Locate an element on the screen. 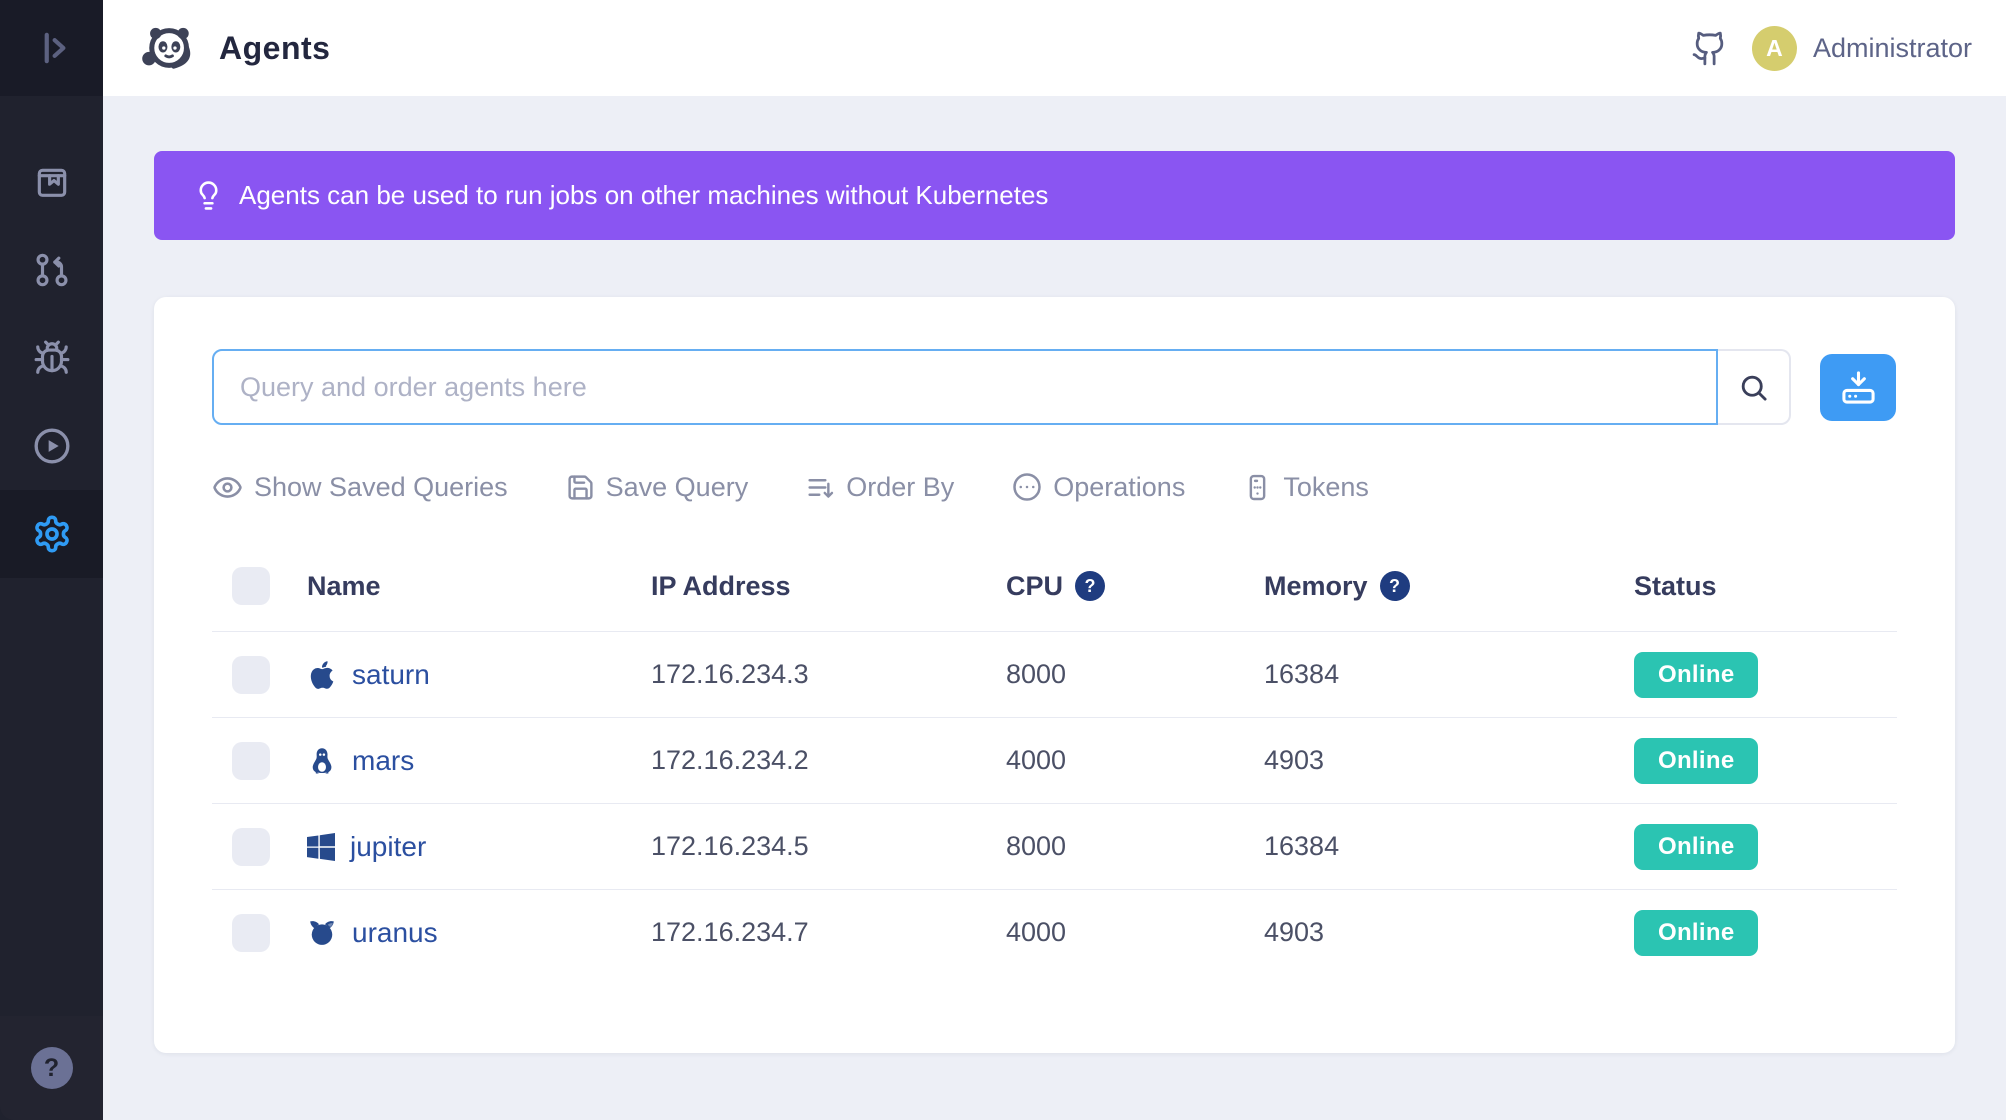  column-header-cpu: CPU is located at coordinates (1035, 585).